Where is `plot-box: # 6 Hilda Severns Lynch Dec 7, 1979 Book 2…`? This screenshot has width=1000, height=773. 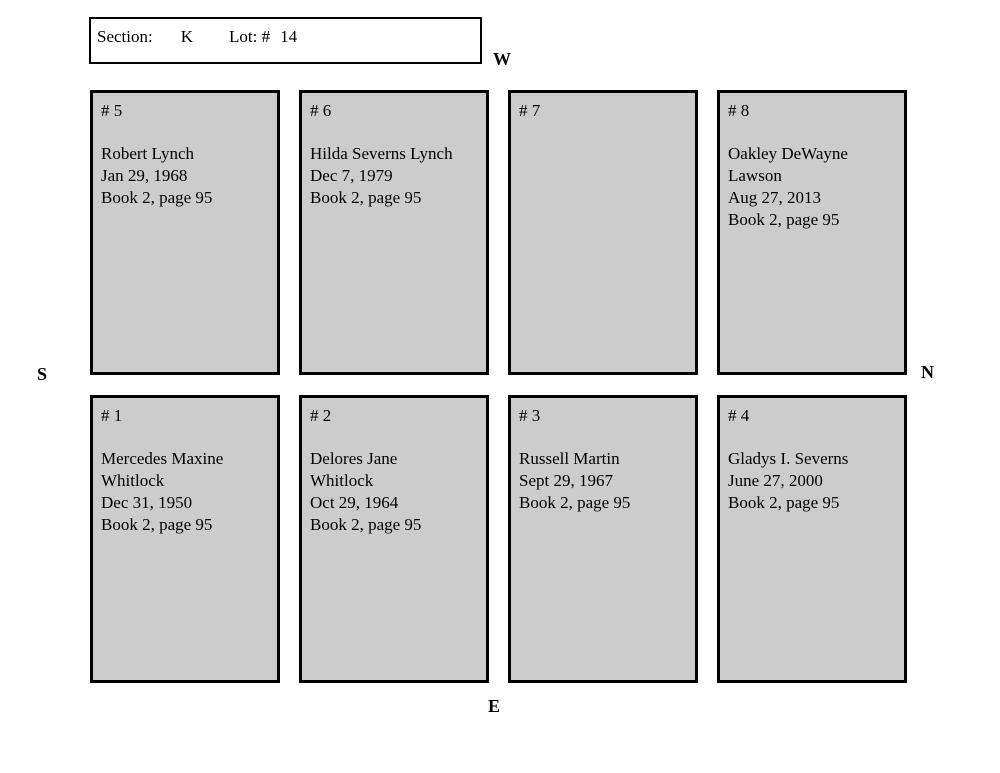
plot-box: # 6 Hilda Severns Lynch Dec 7, 1979 Book 2… is located at coordinates (394, 232).